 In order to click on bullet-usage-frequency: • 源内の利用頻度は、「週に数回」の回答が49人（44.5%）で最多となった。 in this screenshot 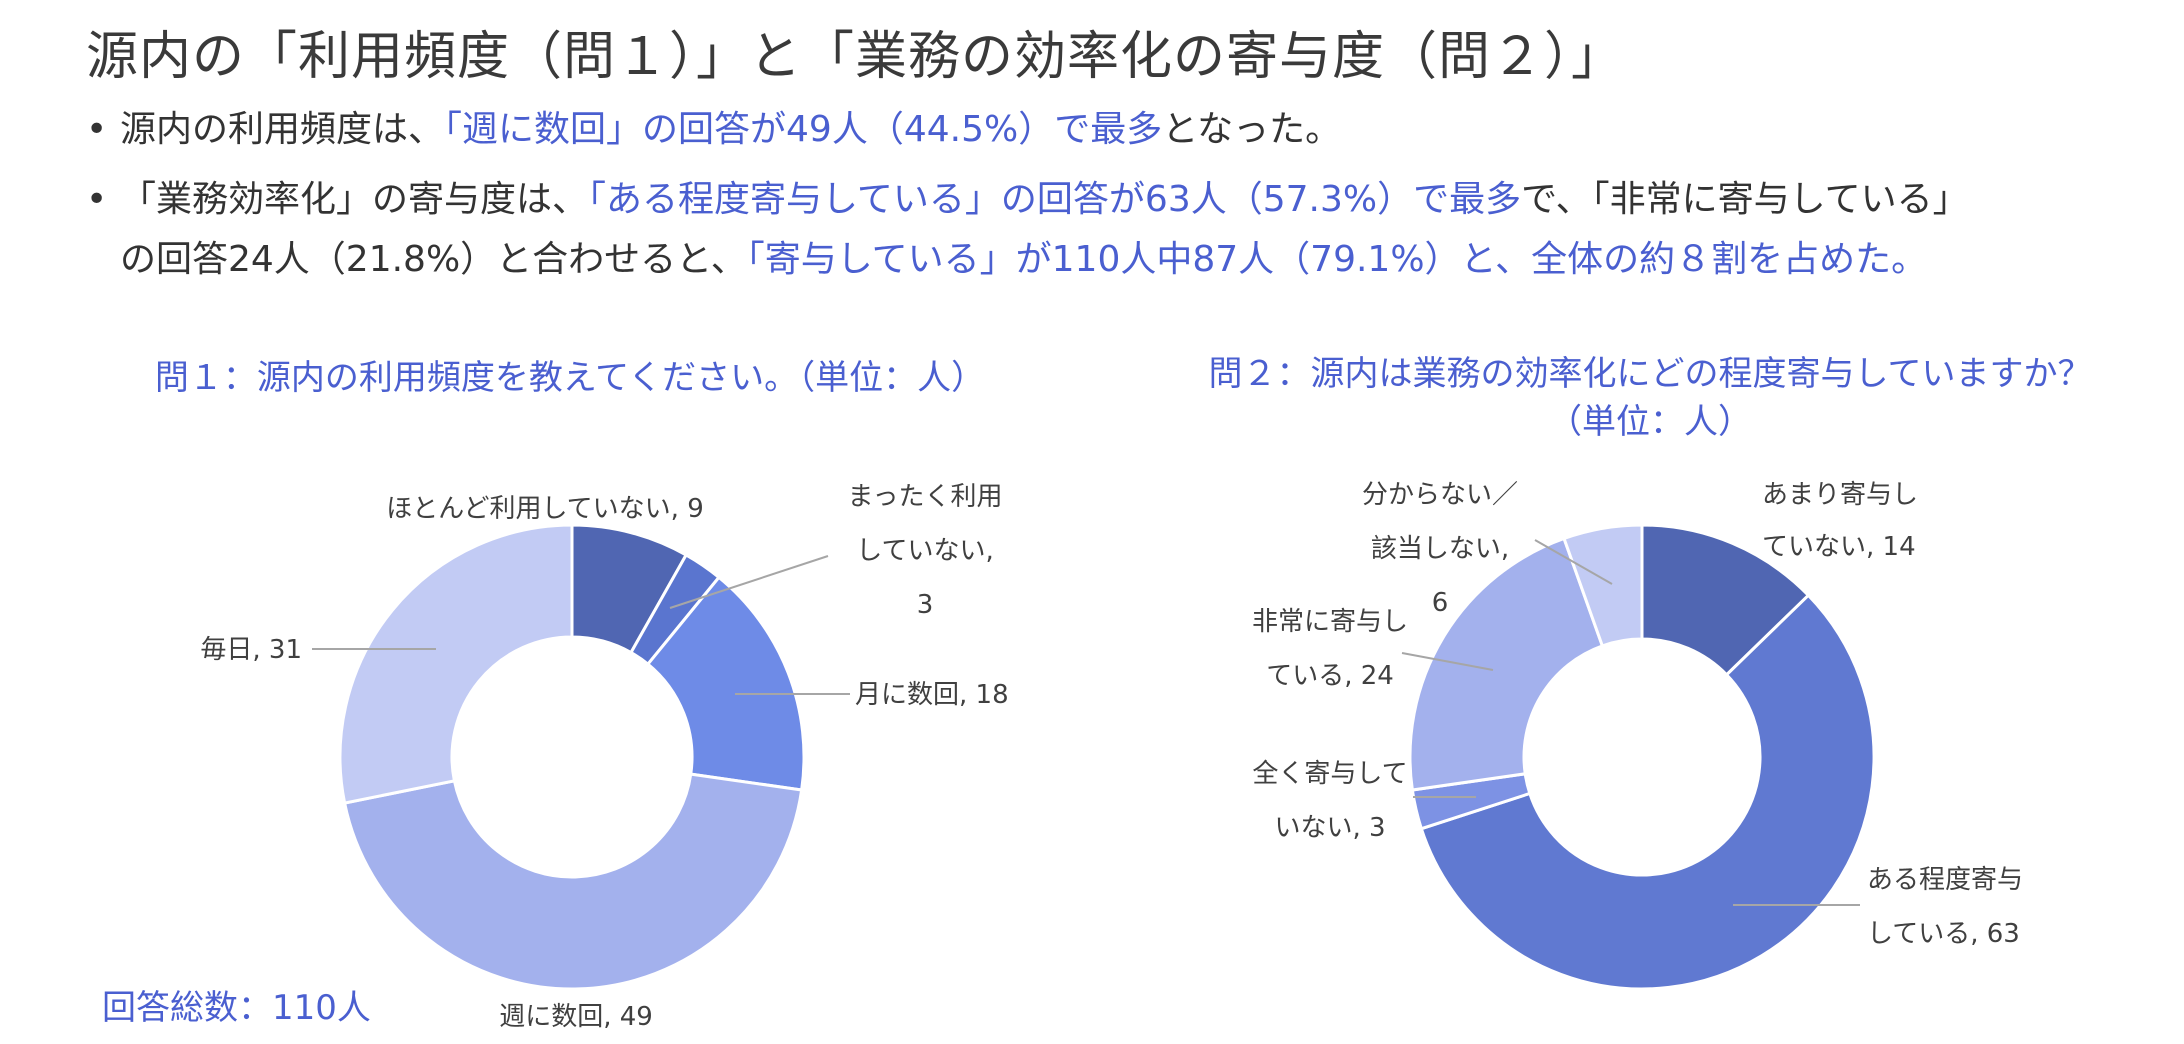, I will do `click(713, 130)`.